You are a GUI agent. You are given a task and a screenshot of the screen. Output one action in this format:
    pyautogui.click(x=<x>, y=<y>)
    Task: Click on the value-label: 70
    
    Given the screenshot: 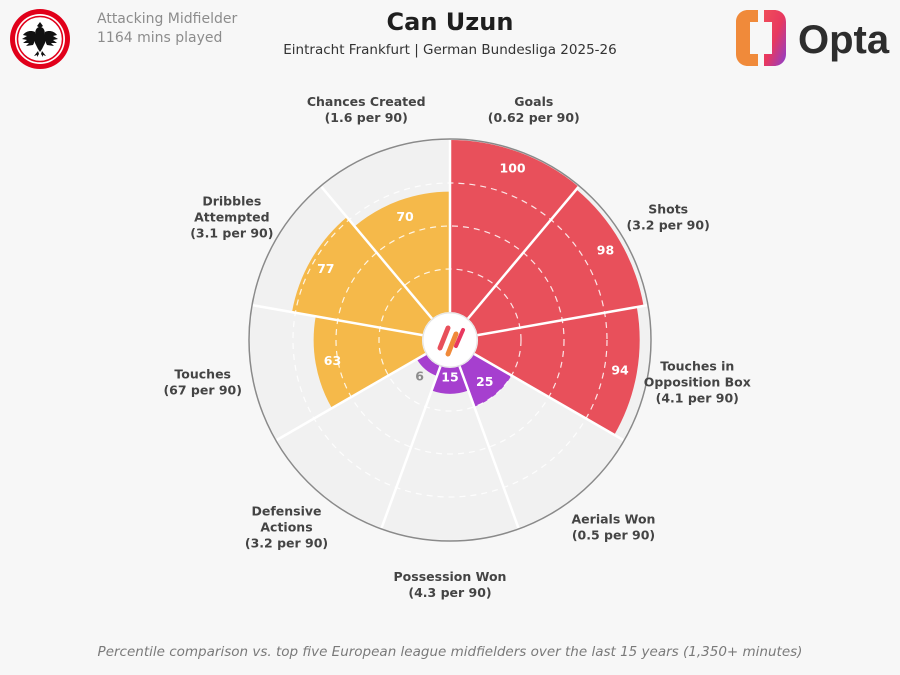 What is the action you would take?
    pyautogui.click(x=405, y=216)
    